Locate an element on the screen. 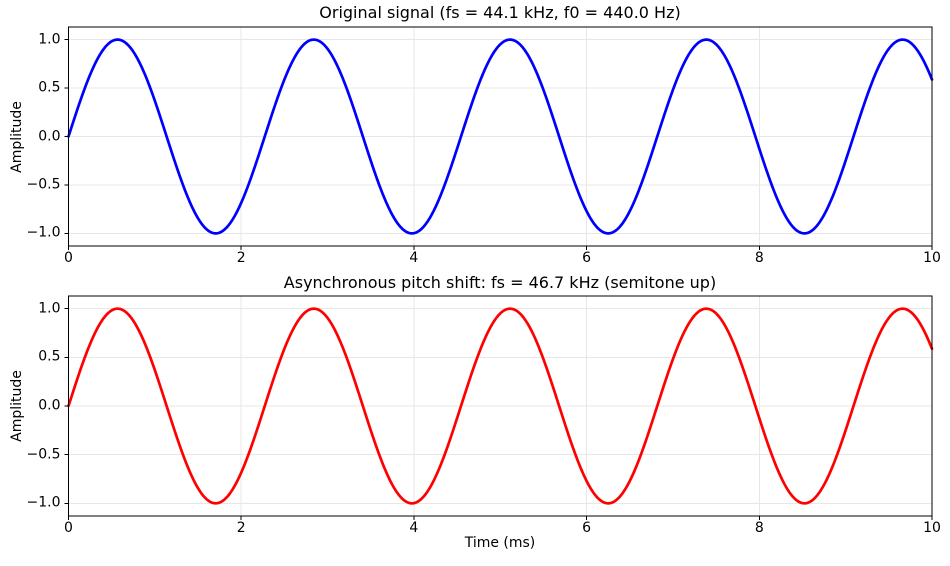 Image resolution: width=950 pixels, height=566 pixels. subplot1-ylabel: Amplitude is located at coordinates (17, 137).